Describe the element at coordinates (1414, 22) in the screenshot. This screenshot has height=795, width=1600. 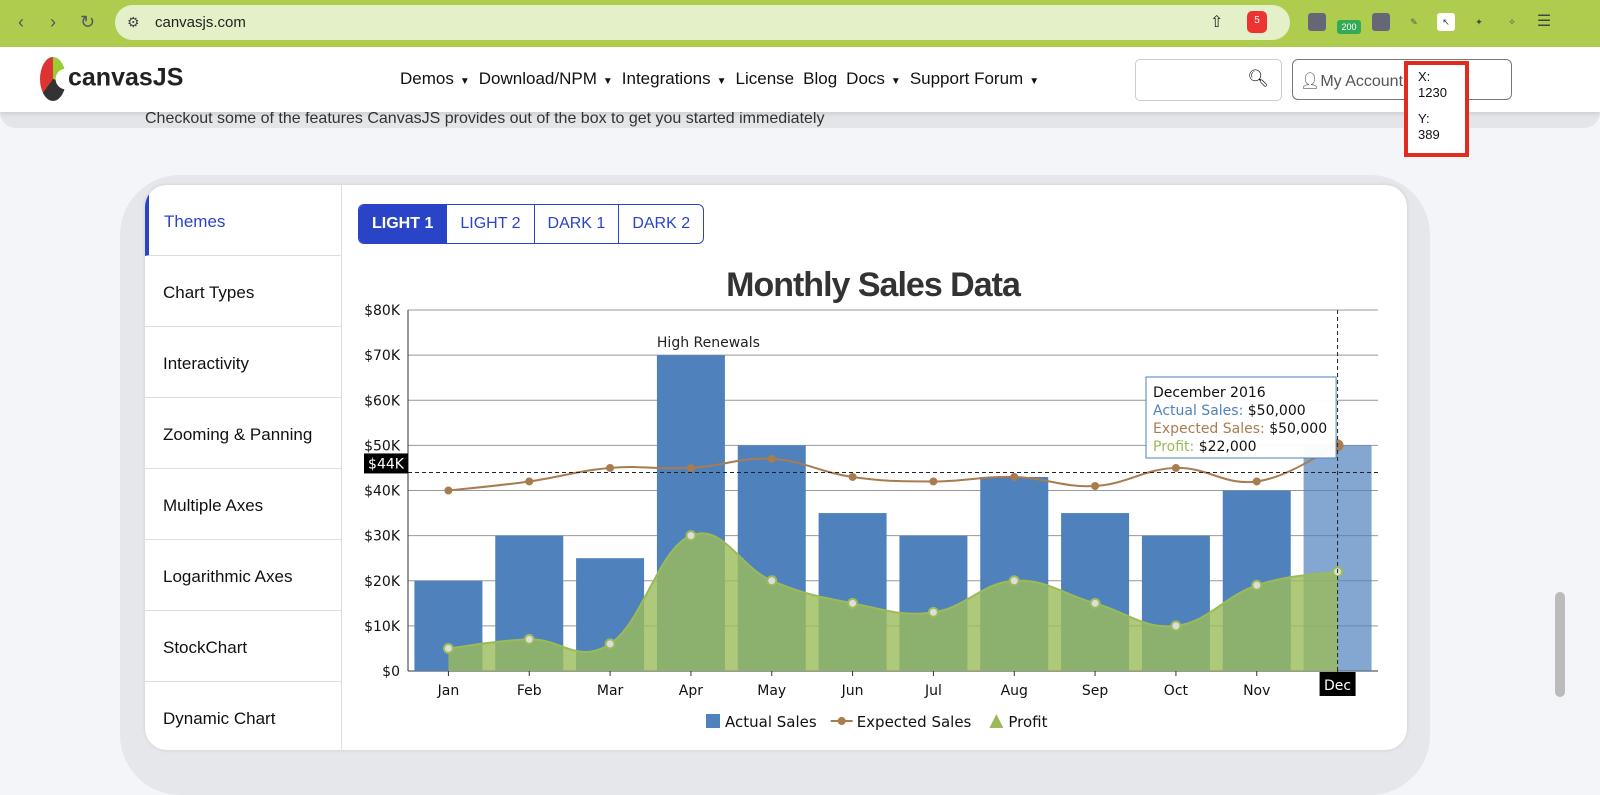
I see `pen-extension-icon: ✎` at that location.